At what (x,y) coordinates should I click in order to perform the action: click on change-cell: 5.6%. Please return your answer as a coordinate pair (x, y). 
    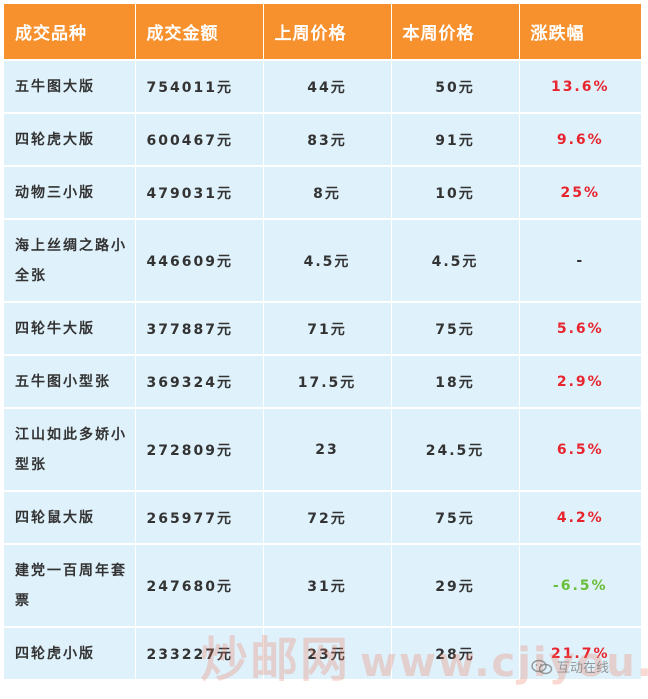
    Looking at the image, I should click on (580, 329).